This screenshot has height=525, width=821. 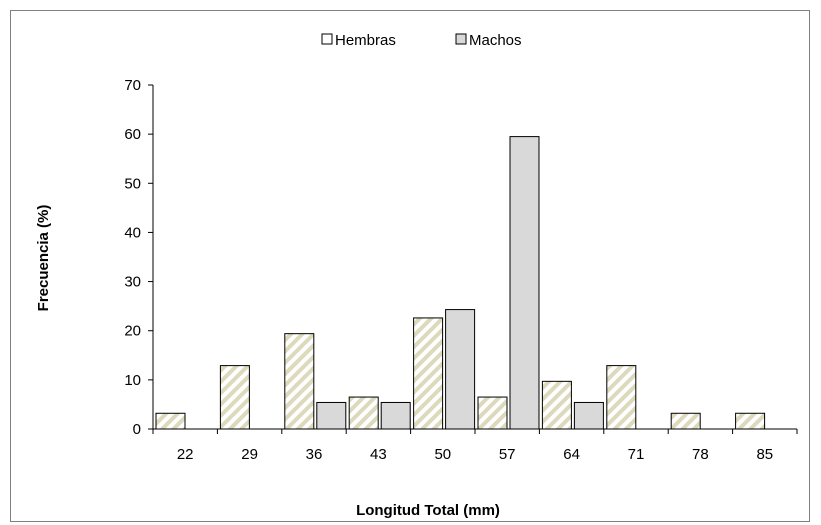 I want to click on legend-label-machos: Machos, so click(x=495, y=40).